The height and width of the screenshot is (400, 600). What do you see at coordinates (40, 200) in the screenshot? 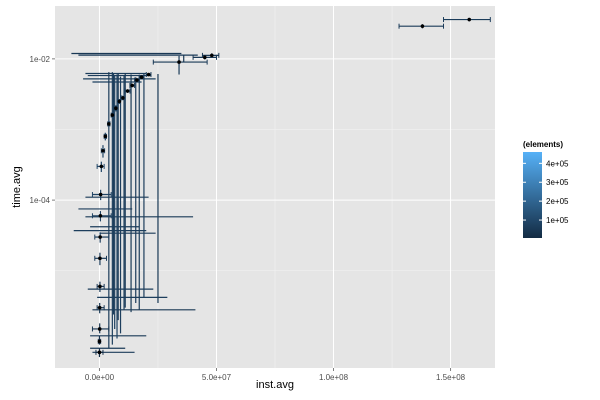
I see `y-tick-label: 1e-04` at bounding box center [40, 200].